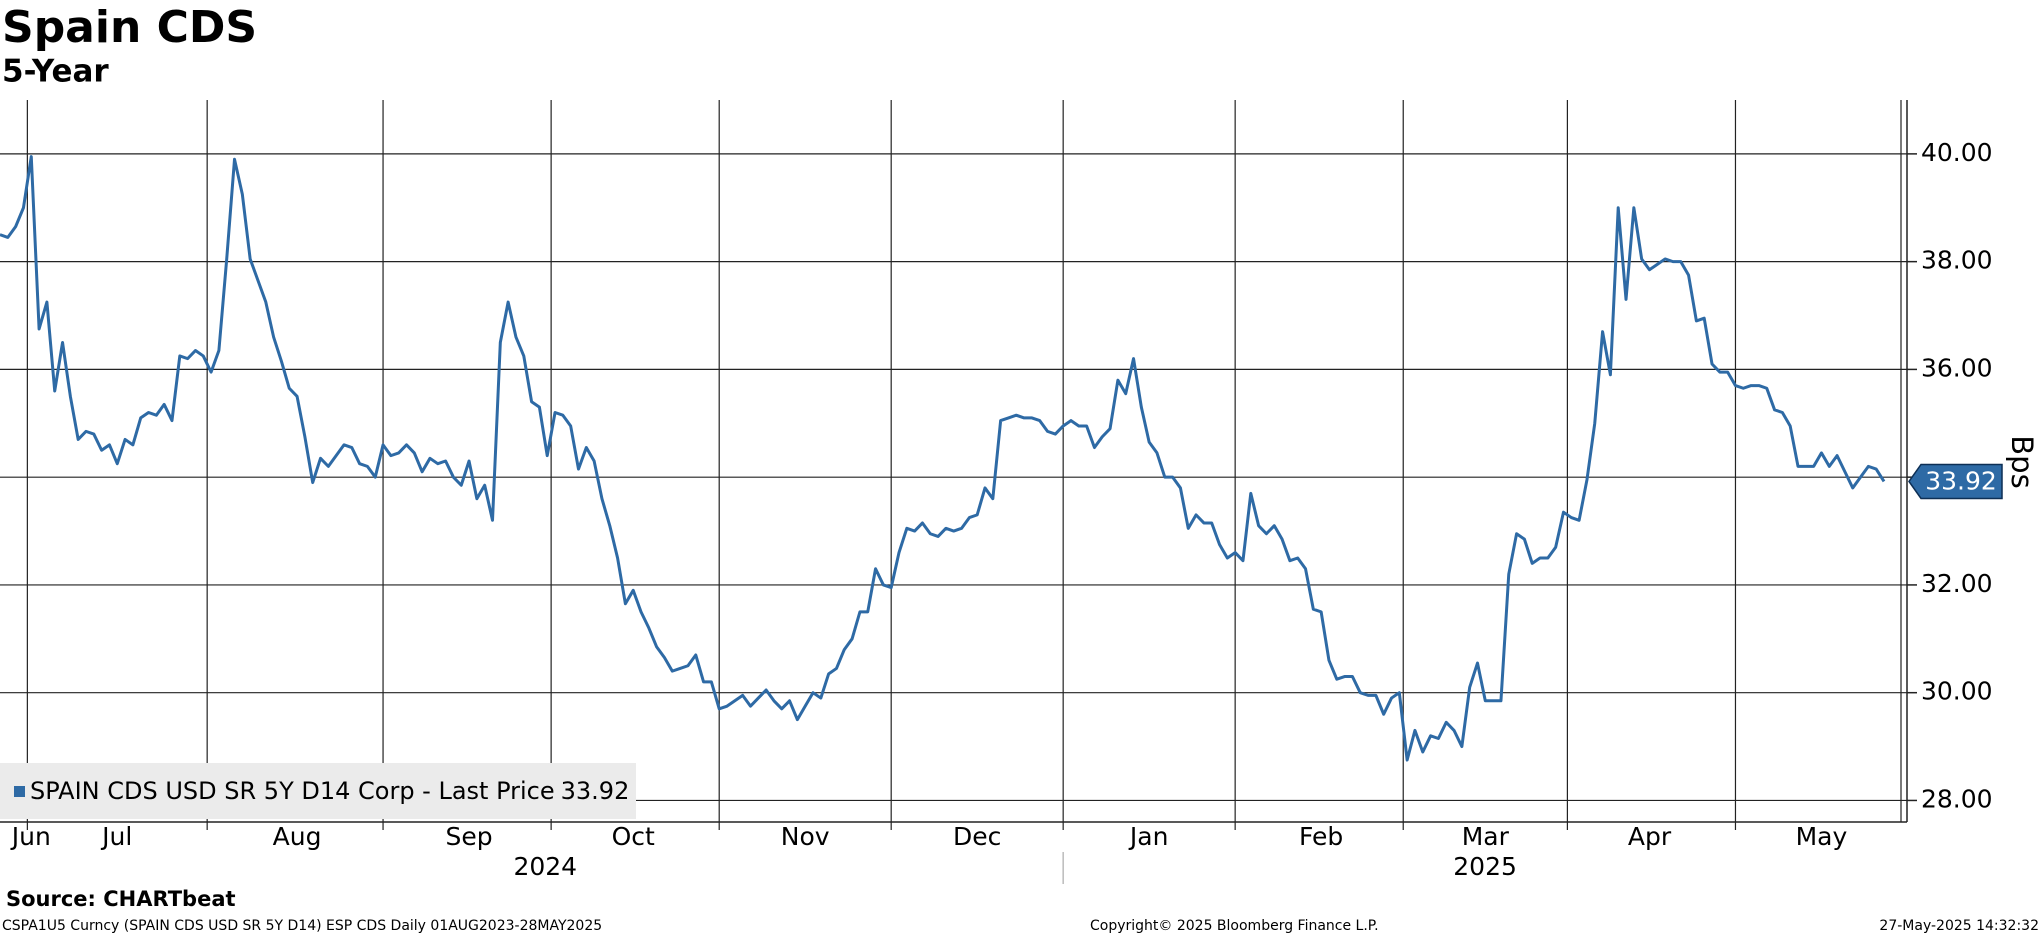  What do you see at coordinates (595, 791) in the screenshot?
I see `legend-last-price: 33.92` at bounding box center [595, 791].